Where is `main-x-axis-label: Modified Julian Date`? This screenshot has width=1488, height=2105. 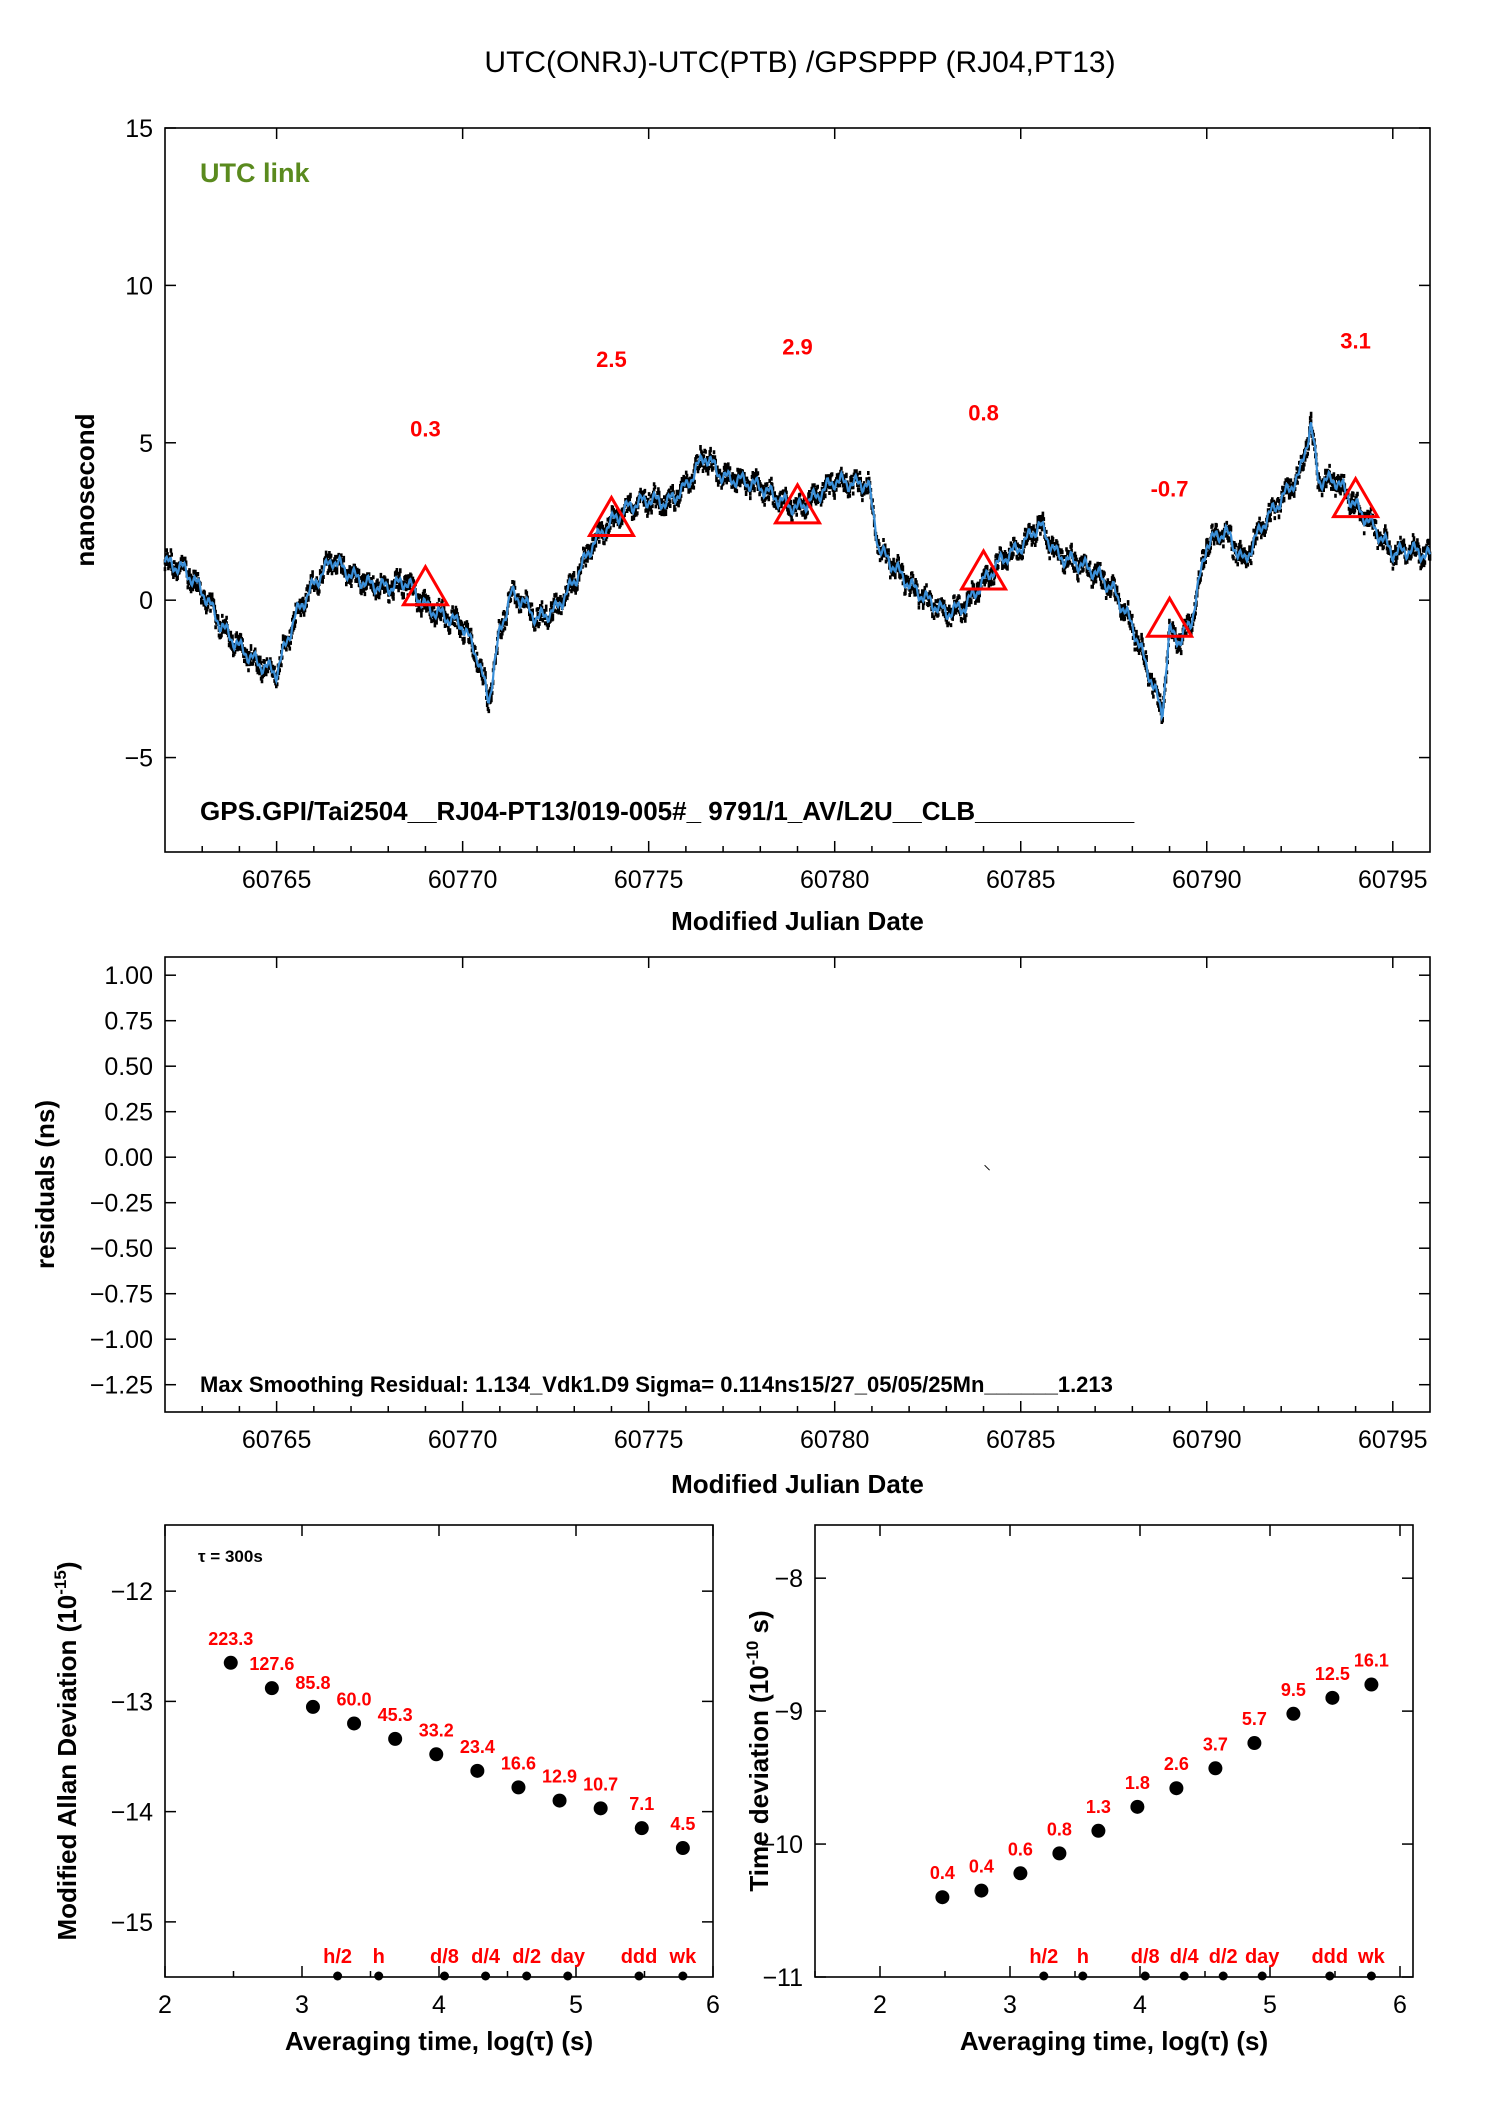 main-x-axis-label: Modified Julian Date is located at coordinates (797, 921).